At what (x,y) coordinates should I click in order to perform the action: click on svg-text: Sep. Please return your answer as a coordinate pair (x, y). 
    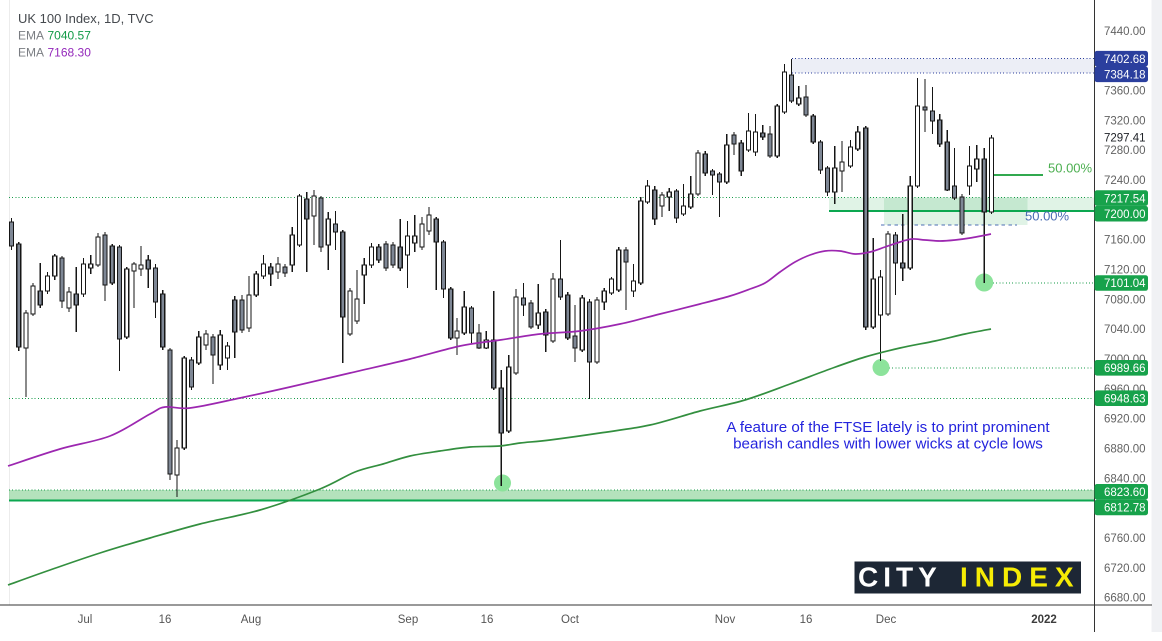
    Looking at the image, I should click on (408, 620).